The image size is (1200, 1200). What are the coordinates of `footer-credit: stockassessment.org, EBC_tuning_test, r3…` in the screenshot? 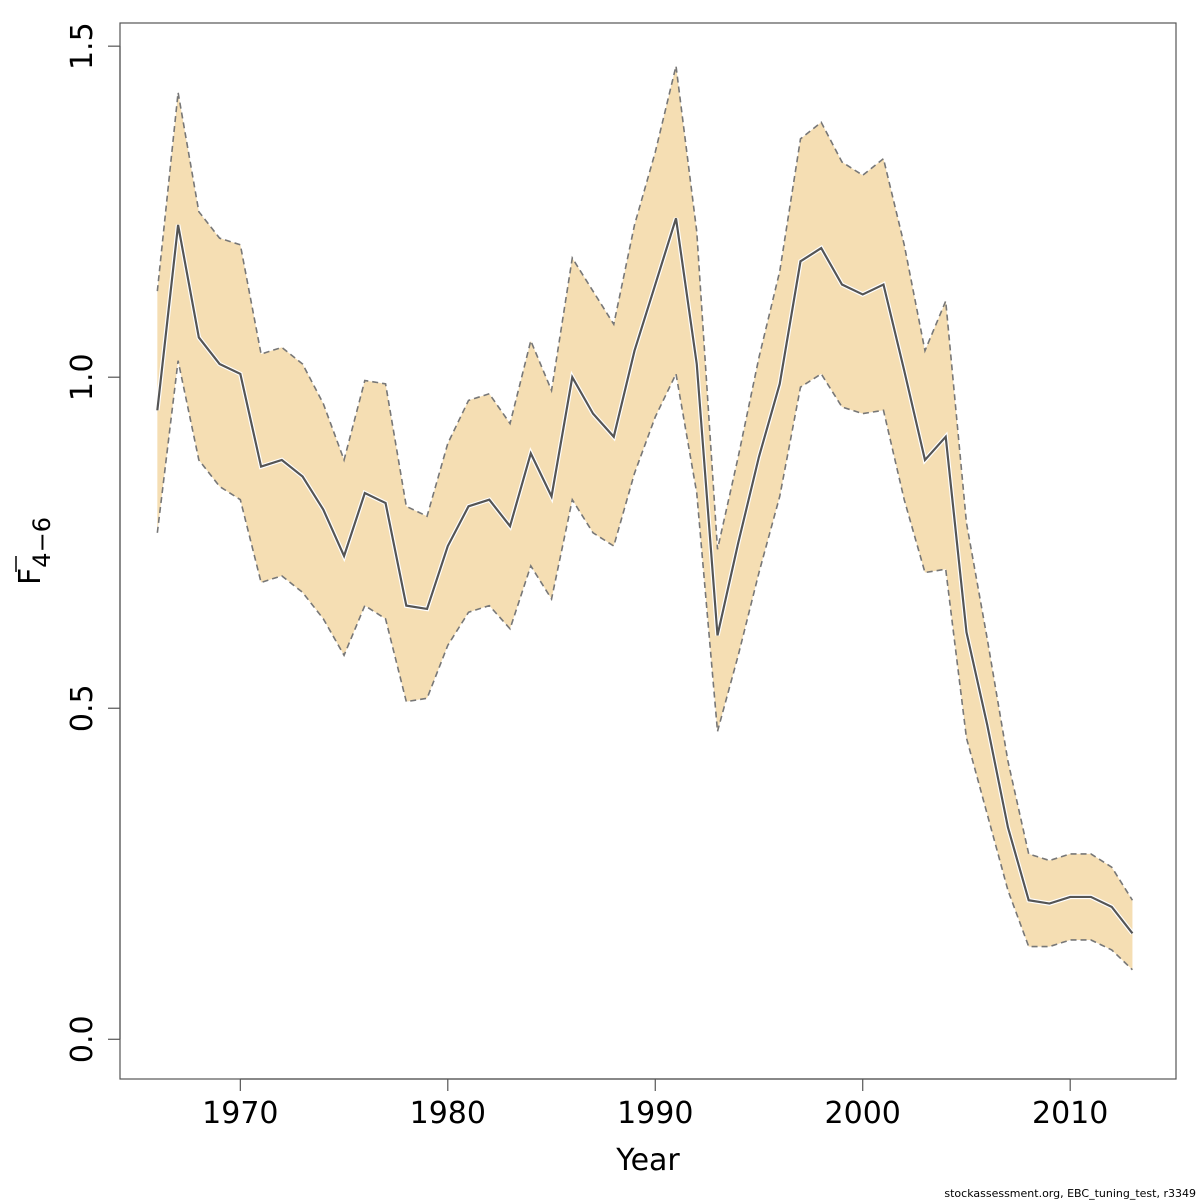 It's located at (1070, 1193).